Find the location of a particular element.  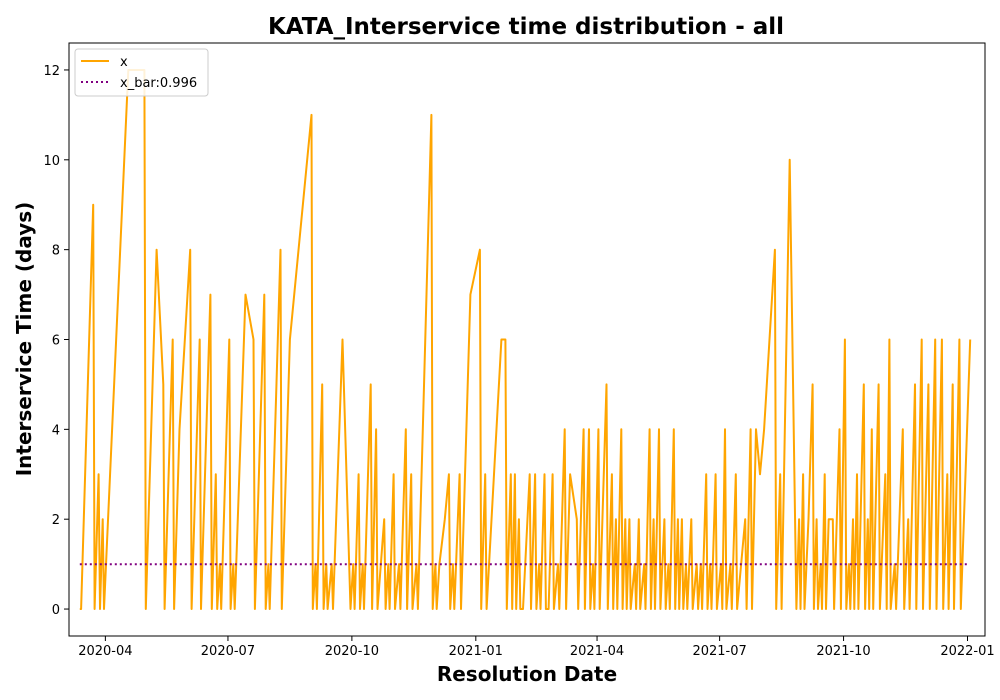

x-tick-label: 2021-10 is located at coordinates (843, 651).